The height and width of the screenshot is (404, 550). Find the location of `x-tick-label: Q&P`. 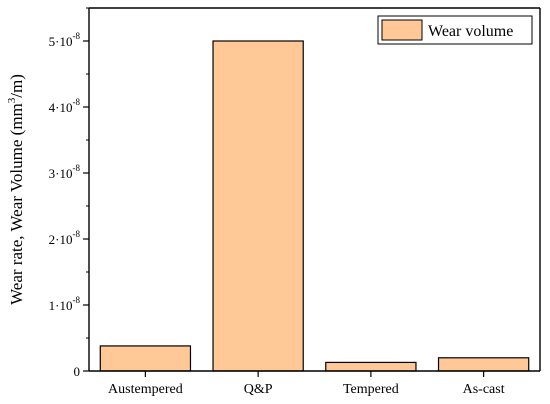

x-tick-label: Q&P is located at coordinates (258, 389).